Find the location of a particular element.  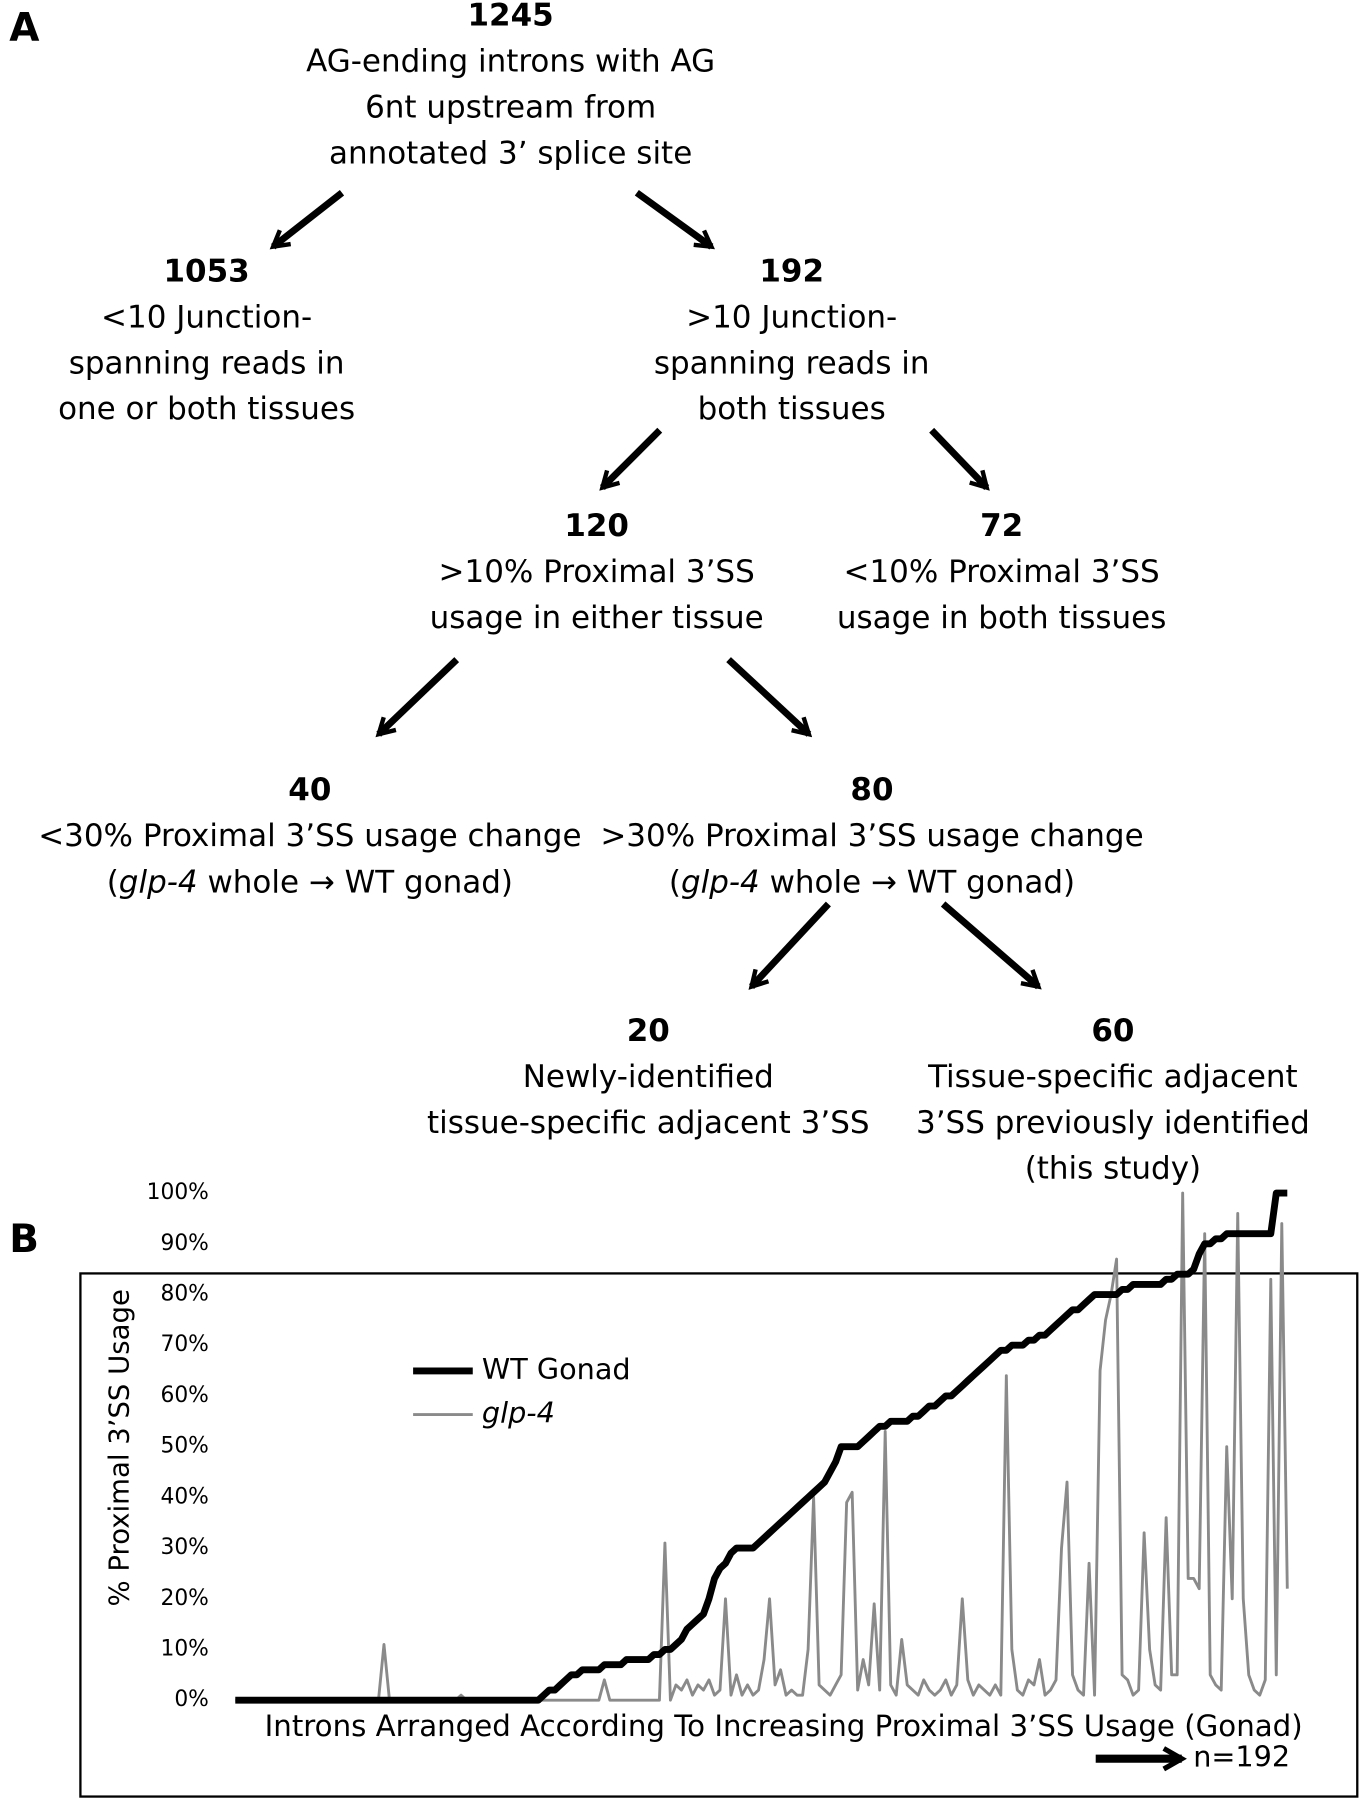

node-count: 72 is located at coordinates (1001, 526).